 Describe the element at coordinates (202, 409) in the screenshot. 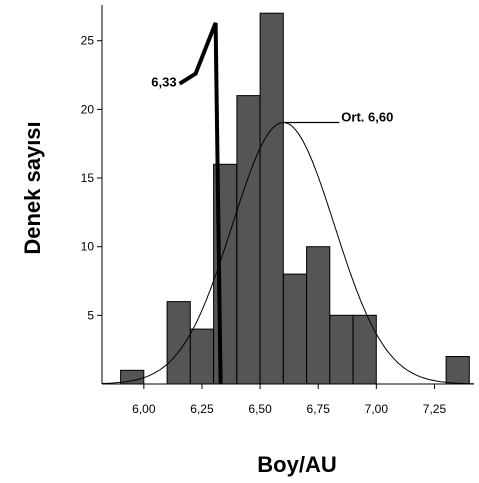

I see `x-tick-label: 6,25` at that location.